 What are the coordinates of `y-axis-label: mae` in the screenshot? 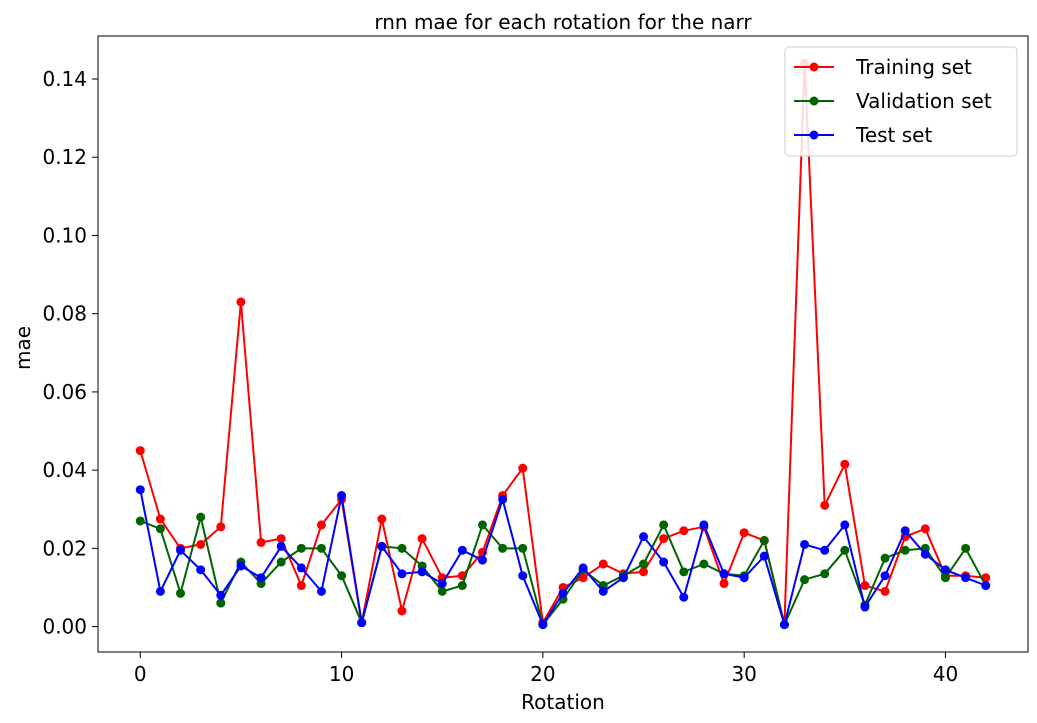 It's located at (23, 348).